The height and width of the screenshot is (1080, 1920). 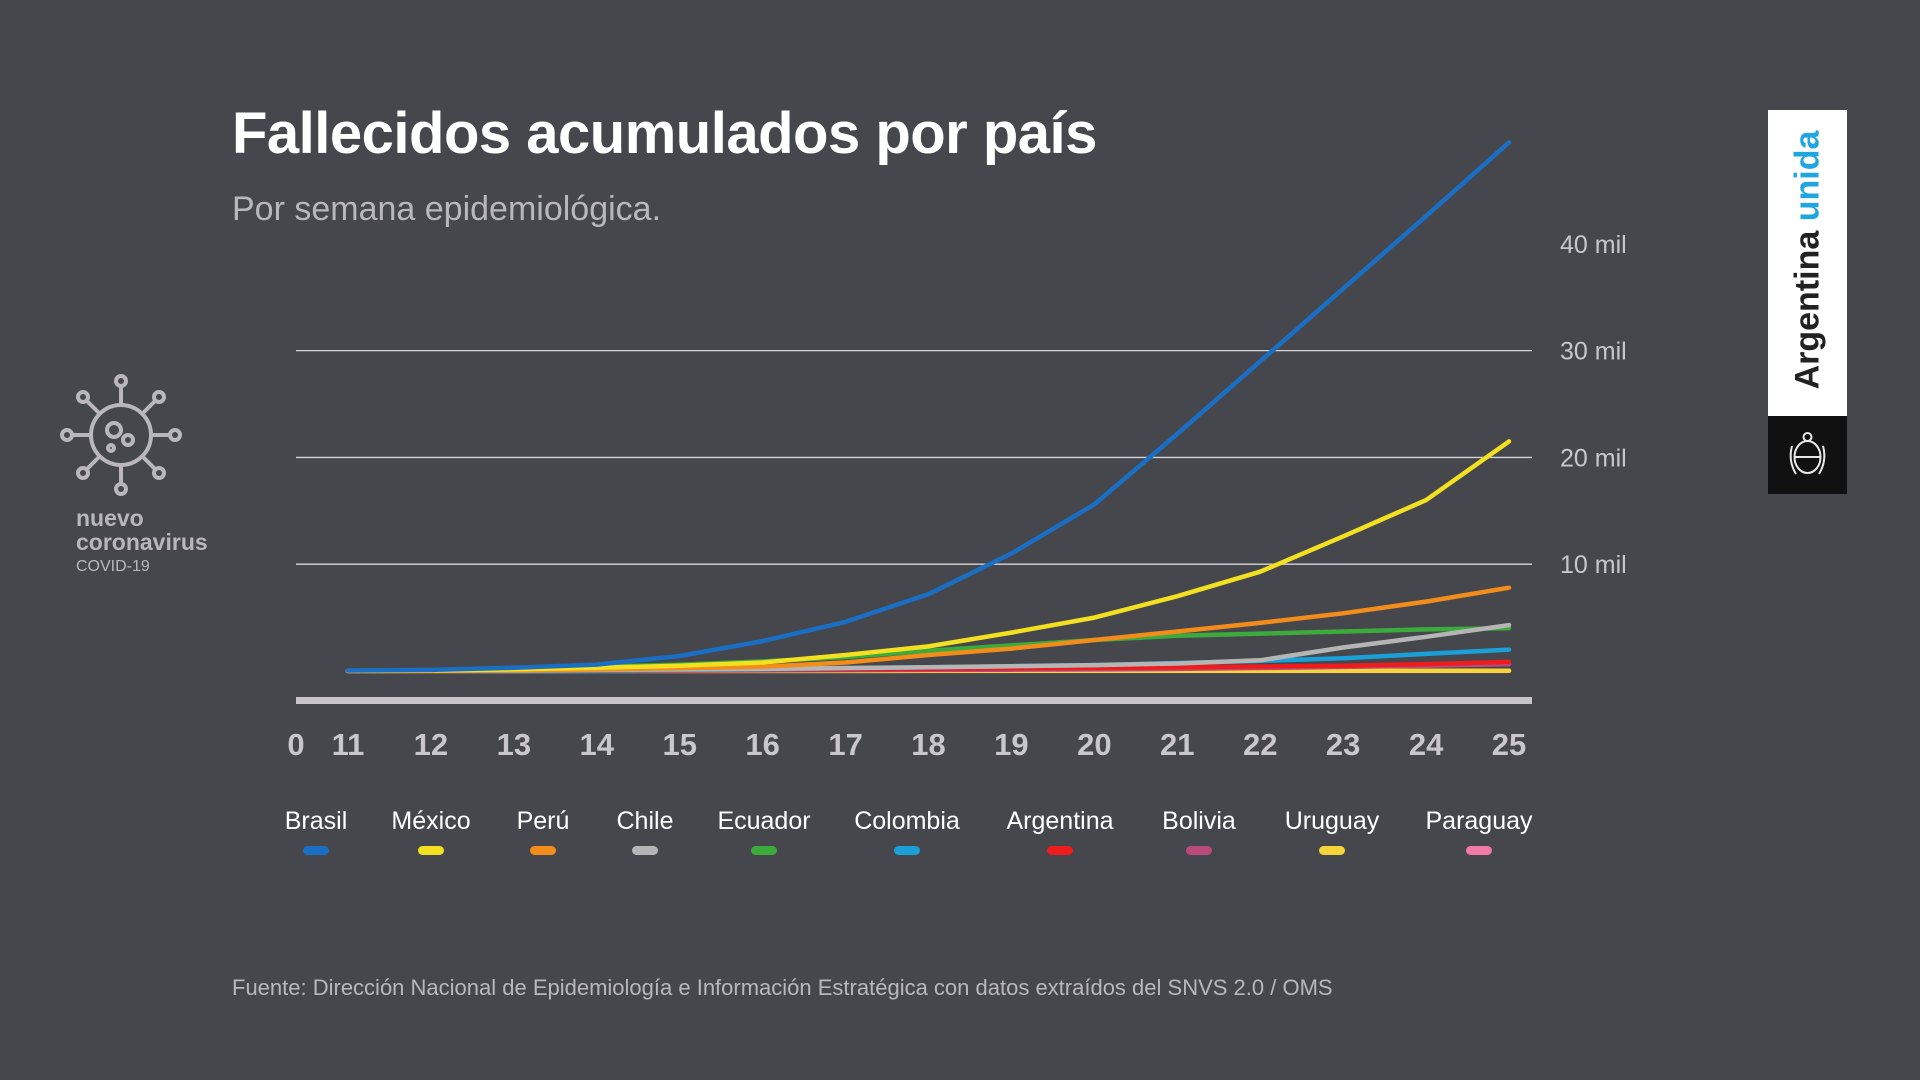 I want to click on x-tick-label: 23, so click(x=1343, y=744).